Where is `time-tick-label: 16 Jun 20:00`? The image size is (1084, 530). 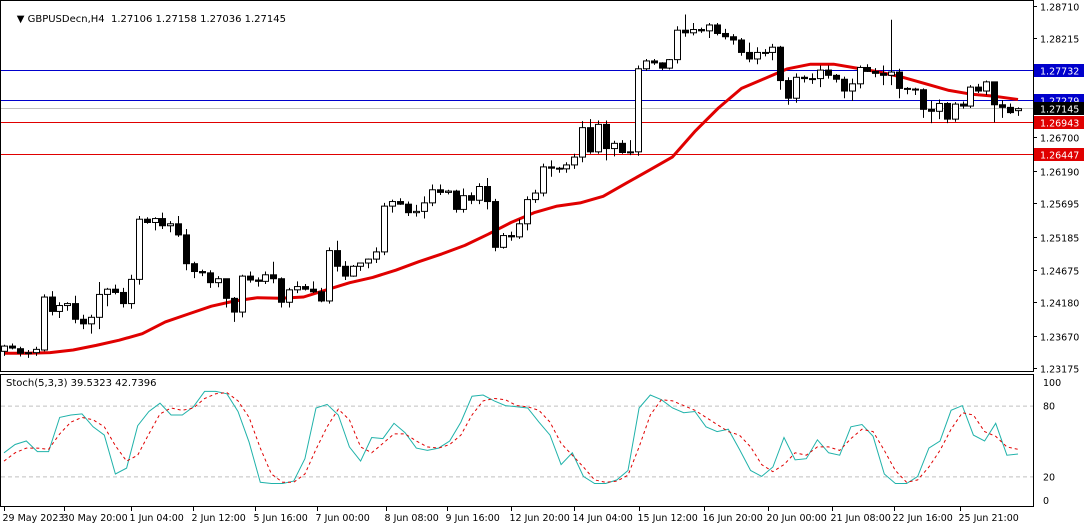 time-tick-label: 16 Jun 20:00 is located at coordinates (733, 518).